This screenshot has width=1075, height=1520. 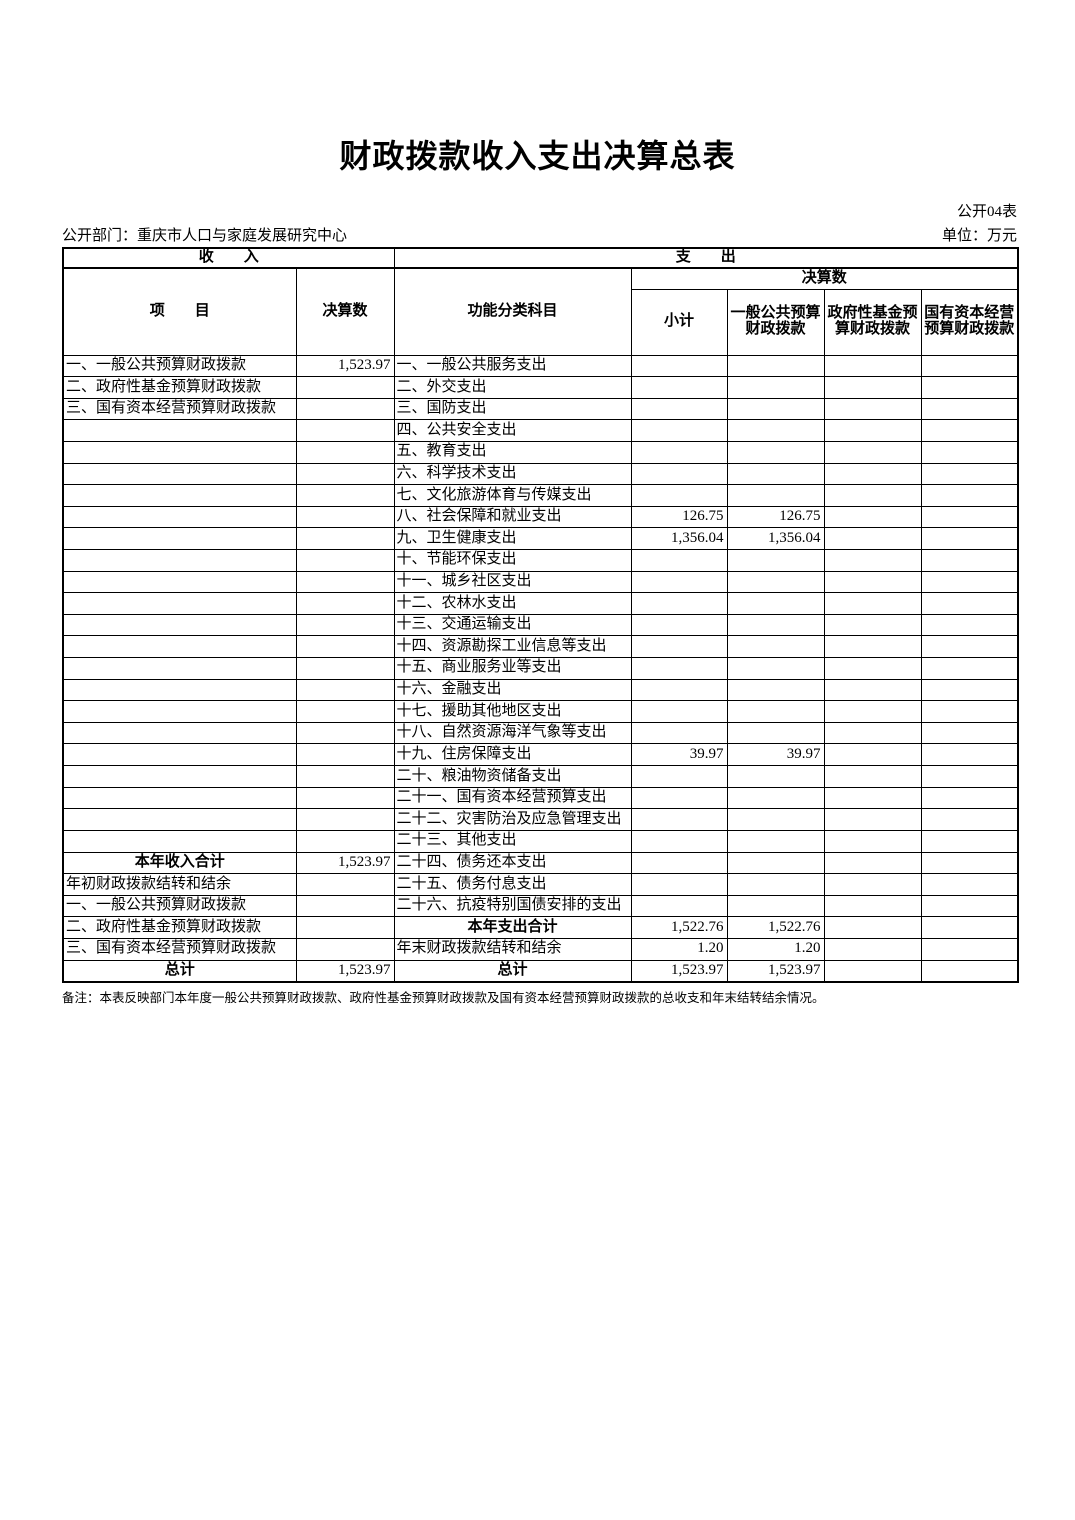 What do you see at coordinates (540, 798) in the screenshot?
I see `table-row: 二十一、国有资本经营预算支出` at bounding box center [540, 798].